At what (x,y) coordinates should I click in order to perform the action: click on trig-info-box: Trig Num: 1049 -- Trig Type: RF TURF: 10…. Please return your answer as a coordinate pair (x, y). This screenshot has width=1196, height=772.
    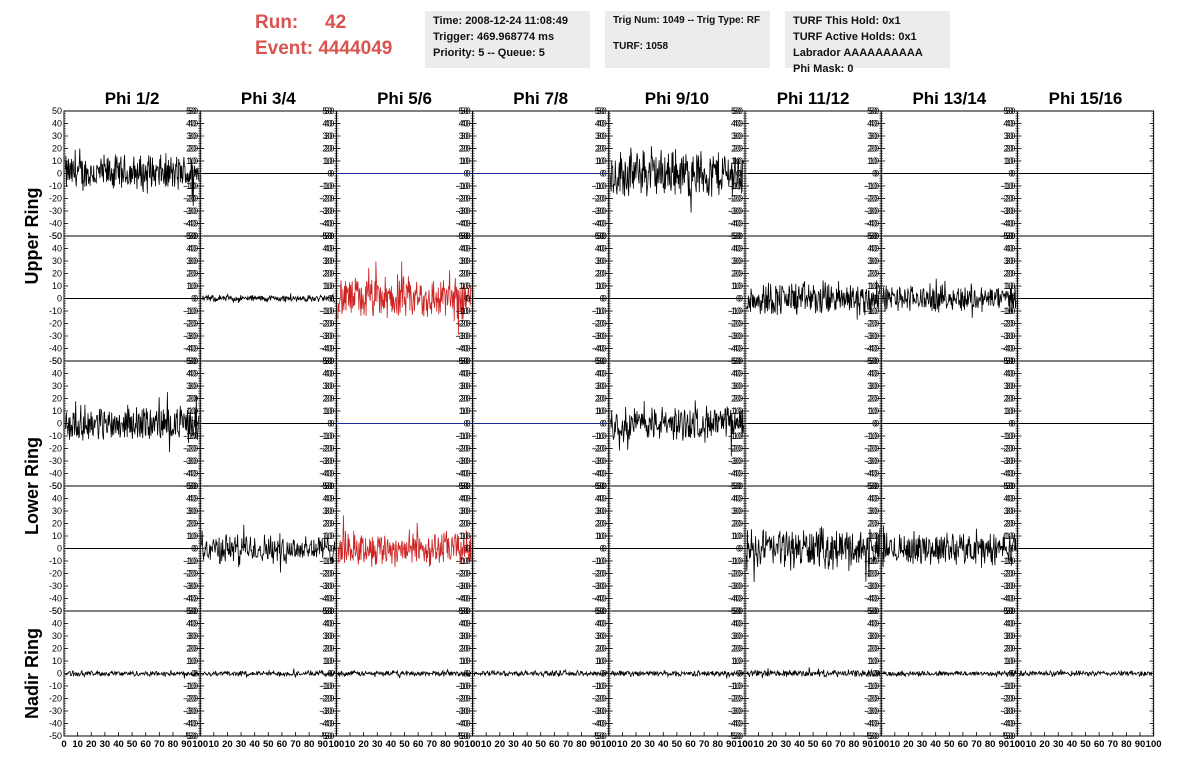
    Looking at the image, I should click on (687, 39).